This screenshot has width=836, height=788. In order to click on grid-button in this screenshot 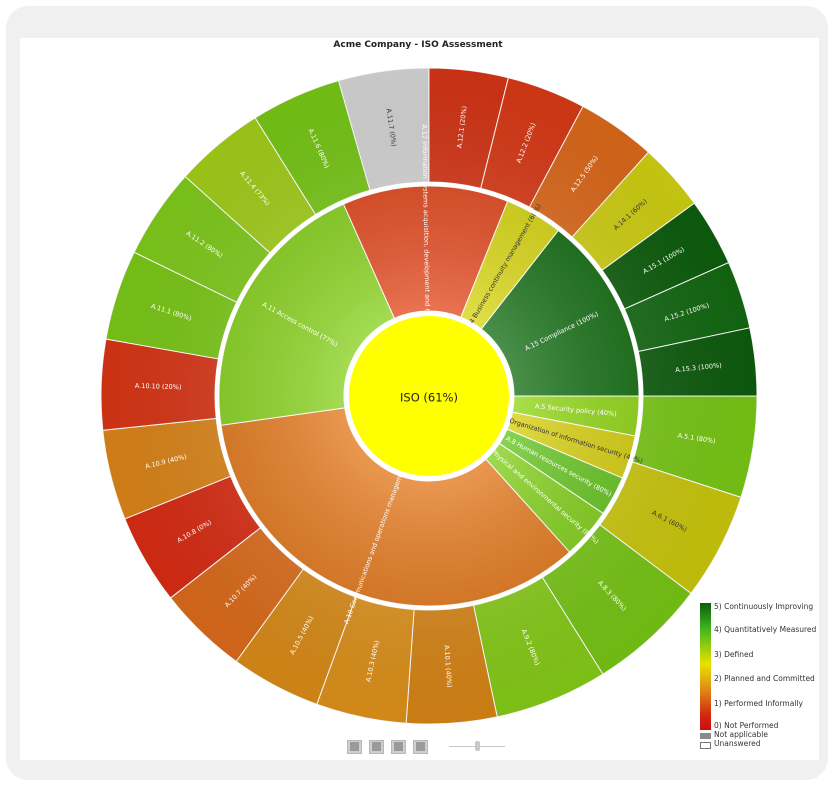, I will do `click(376, 747)`.